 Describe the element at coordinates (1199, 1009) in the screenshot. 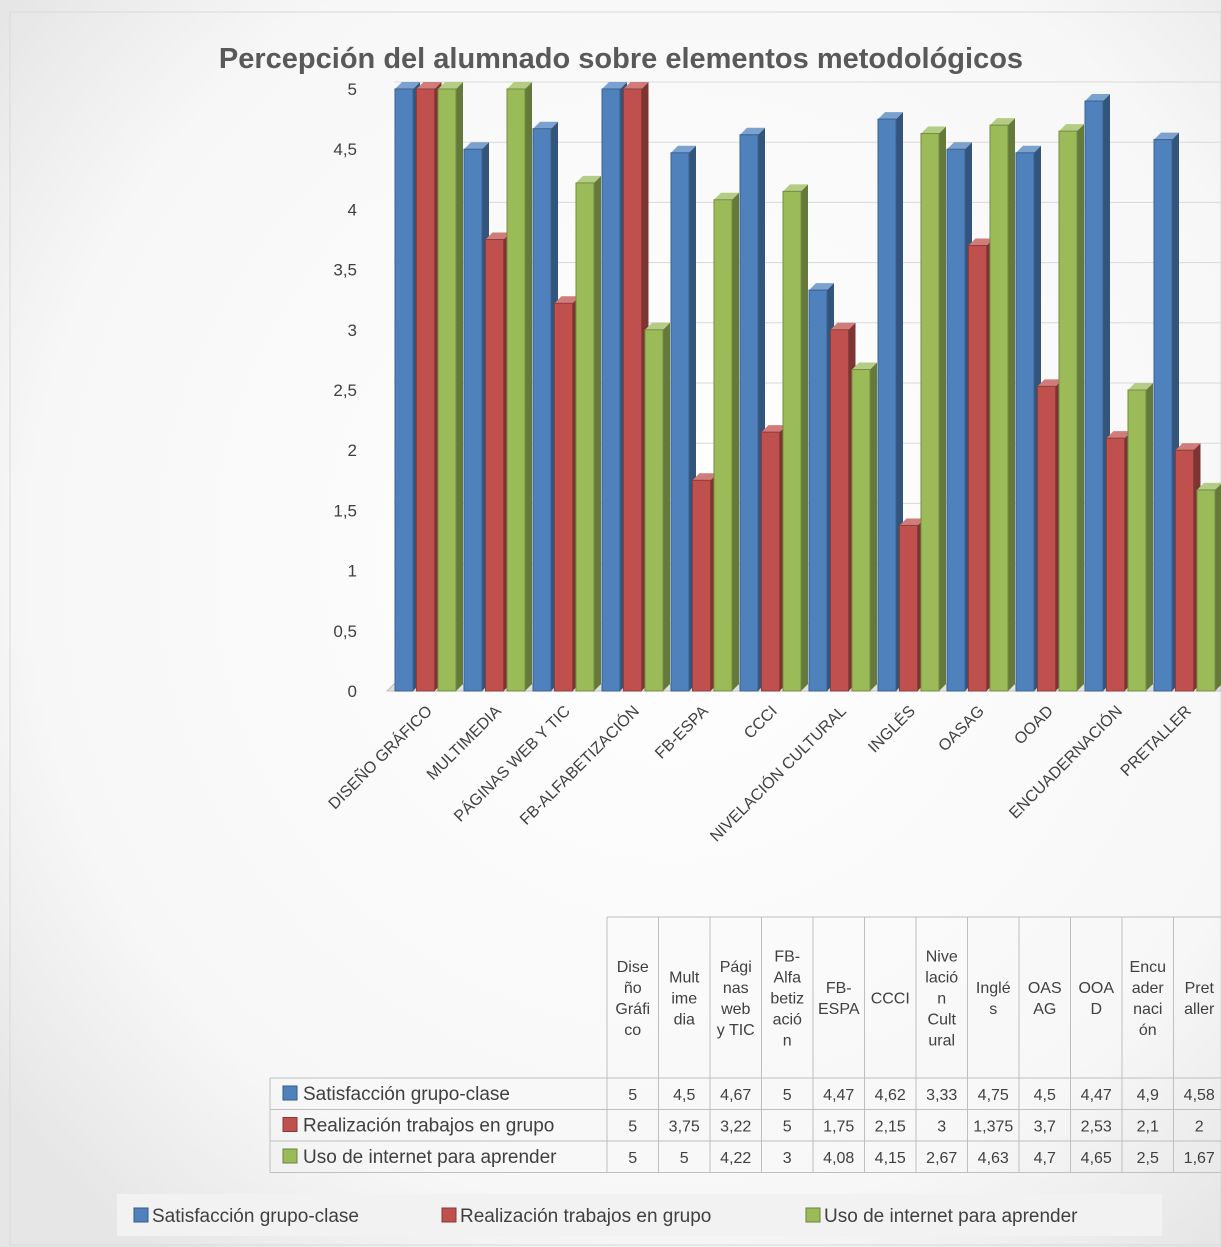

I see `table-header-text: aller` at that location.